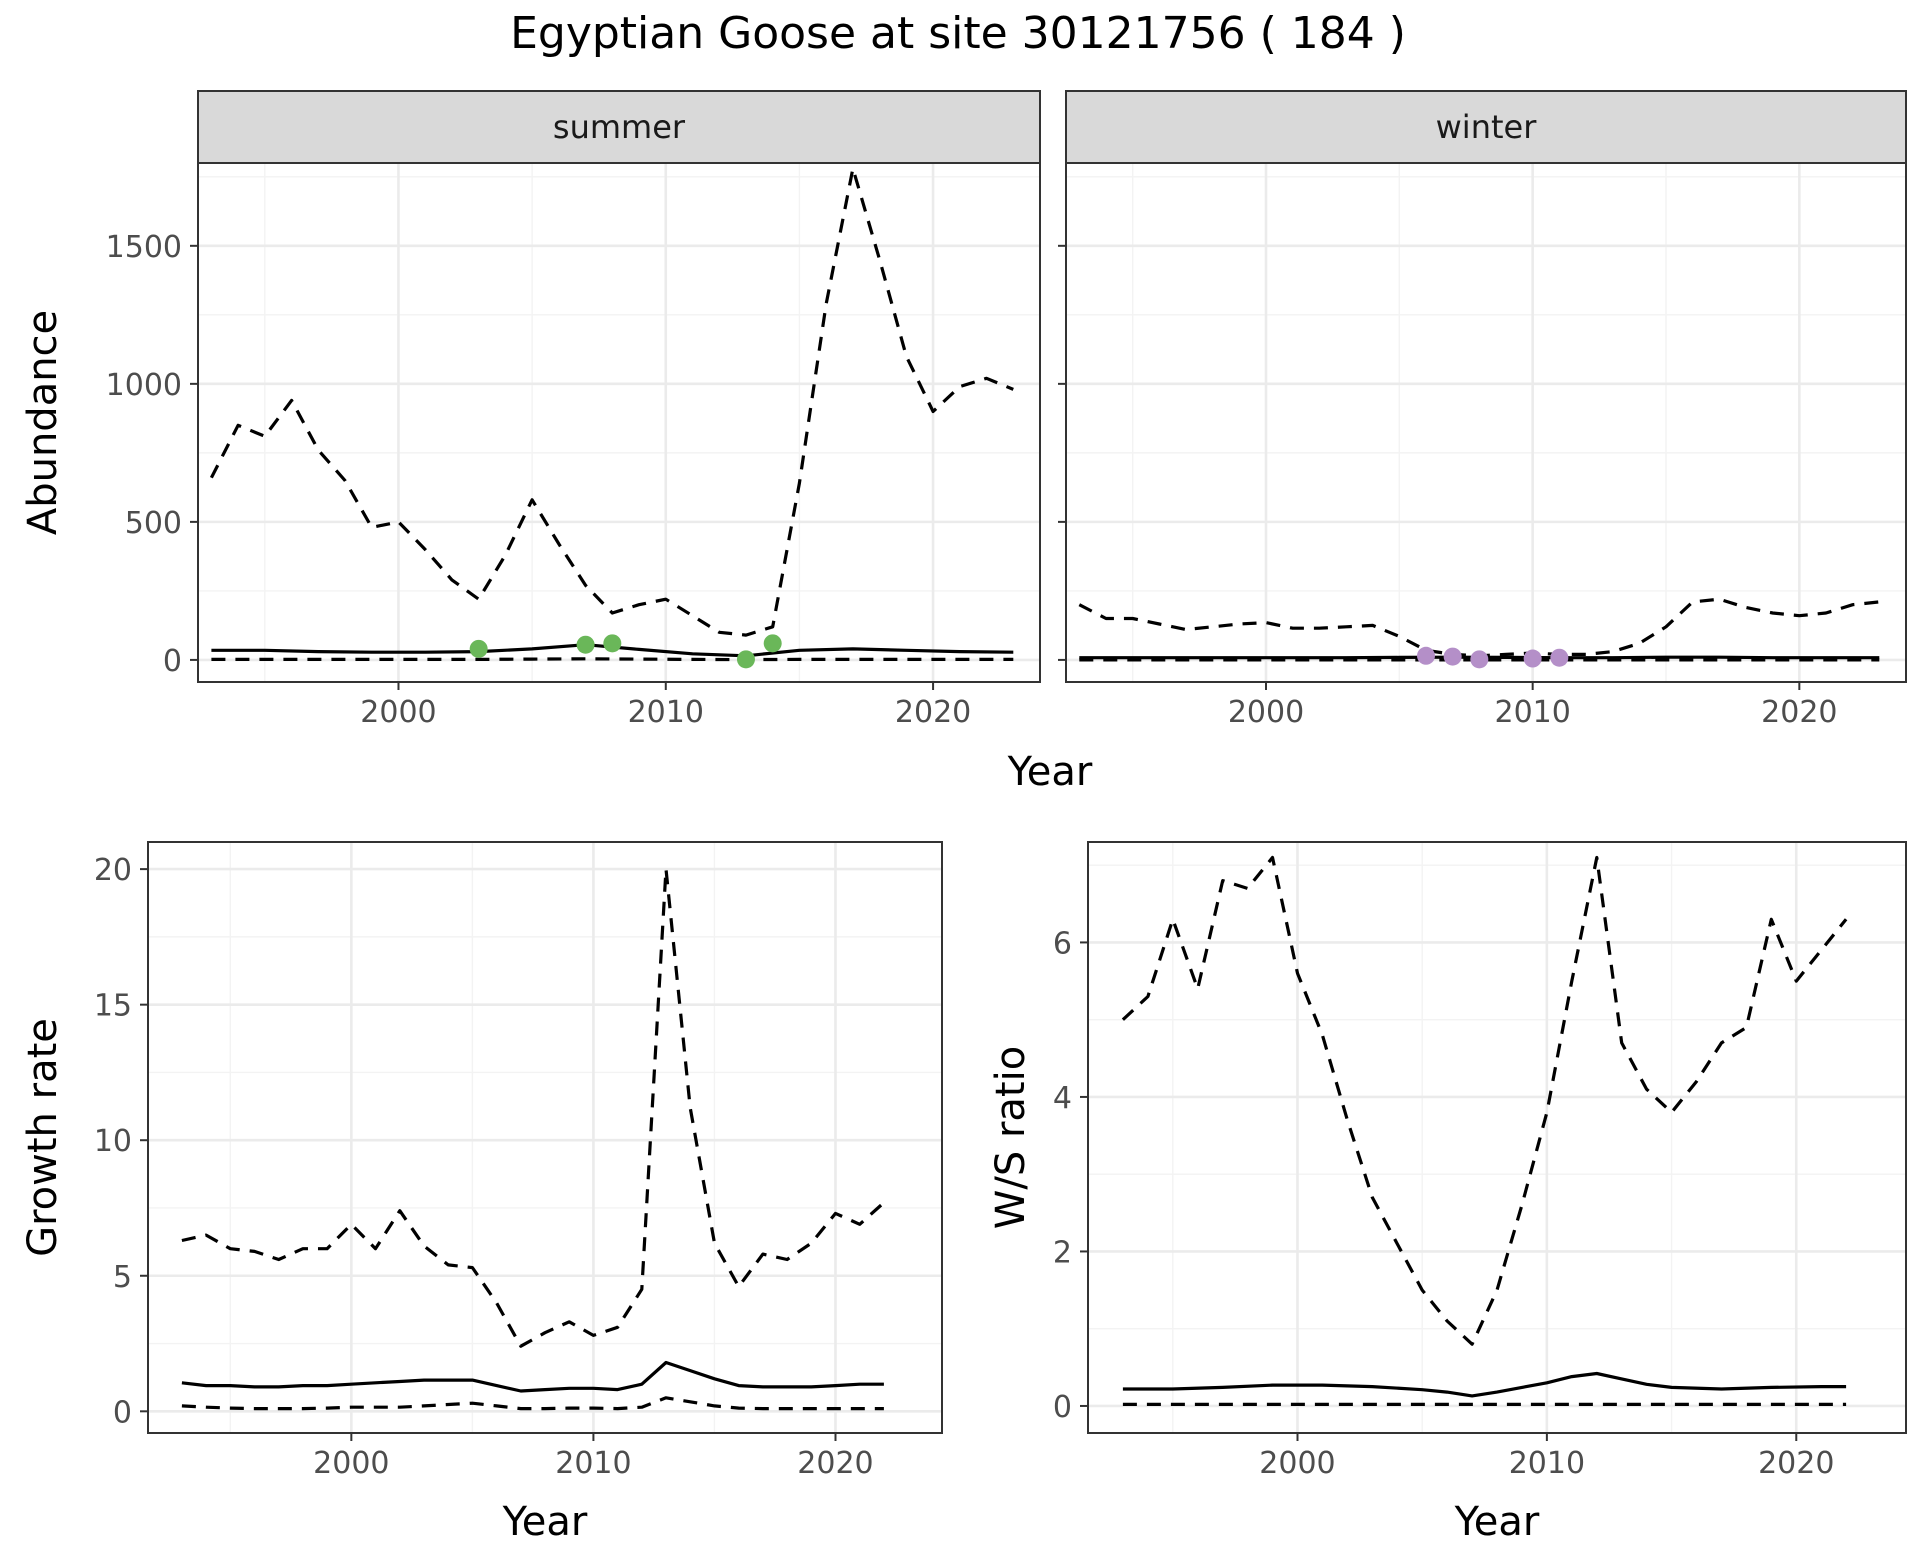 The height and width of the screenshot is (1560, 1920). Describe the element at coordinates (1050, 772) in the screenshot. I see `top-row-x-axis-label: Year` at that location.